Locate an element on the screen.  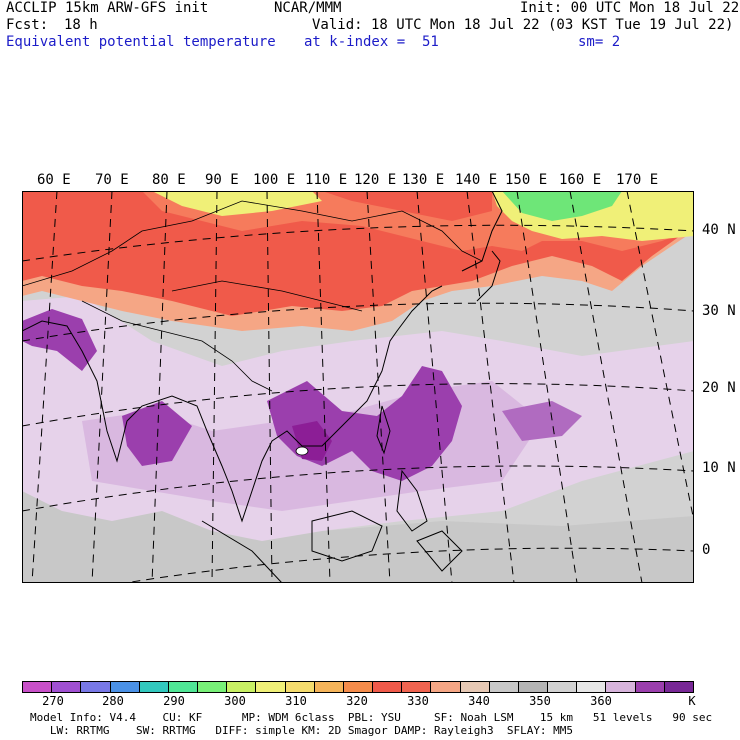
field-purple-bay is located at coordinates (157, 433).